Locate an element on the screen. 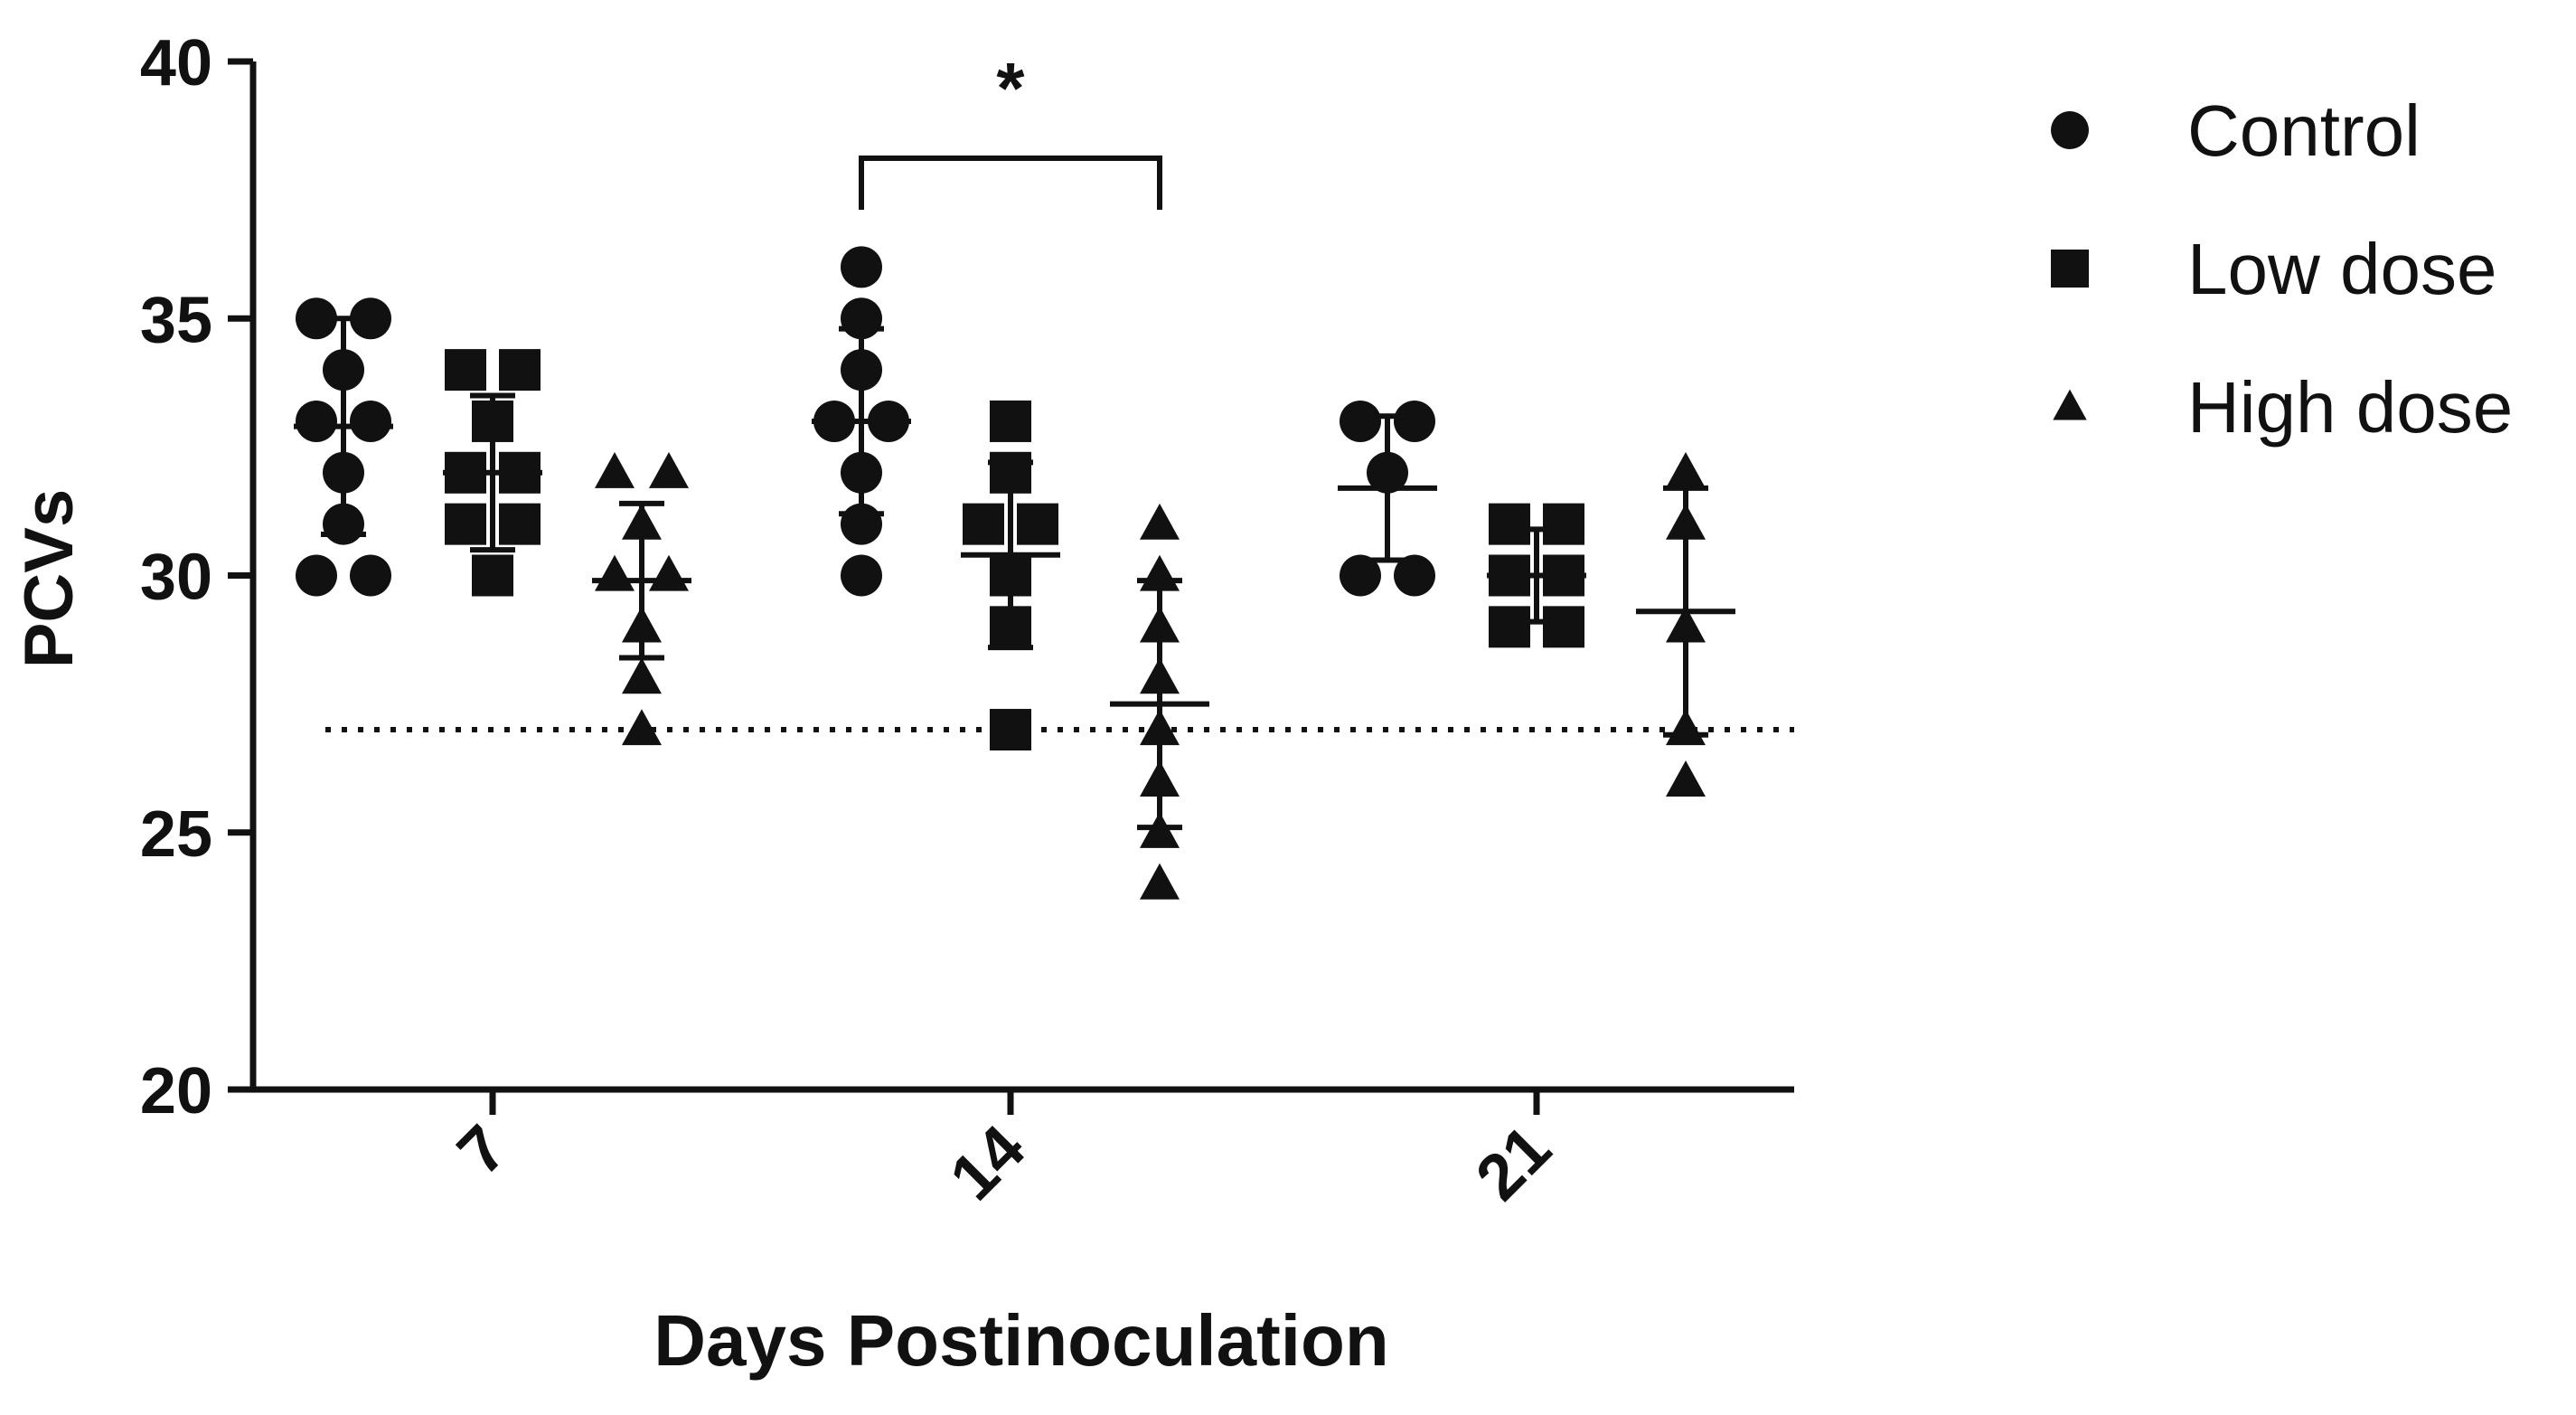  significance-star: * is located at coordinates (1011, 88).